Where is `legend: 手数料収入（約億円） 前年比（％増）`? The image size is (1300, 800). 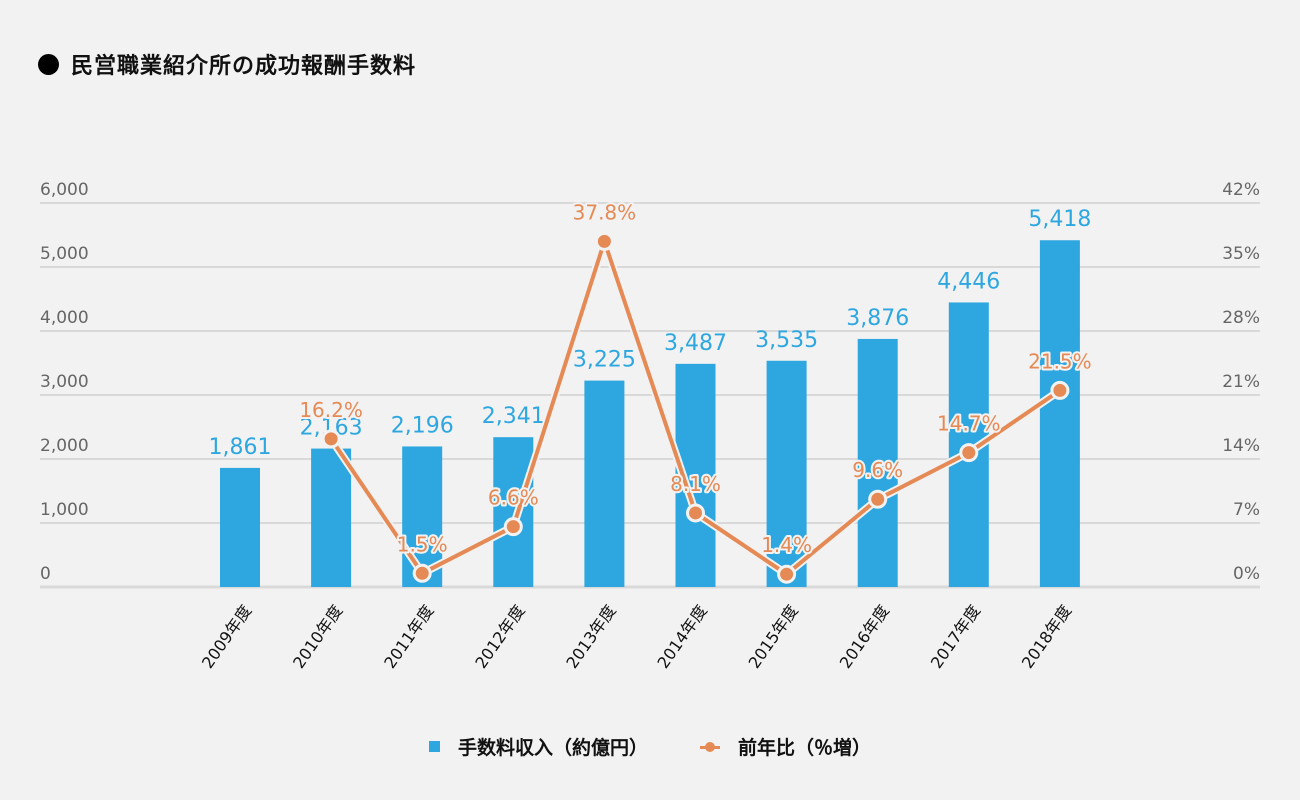 legend: 手数料収入（約億円） 前年比（％増） is located at coordinates (650, 746).